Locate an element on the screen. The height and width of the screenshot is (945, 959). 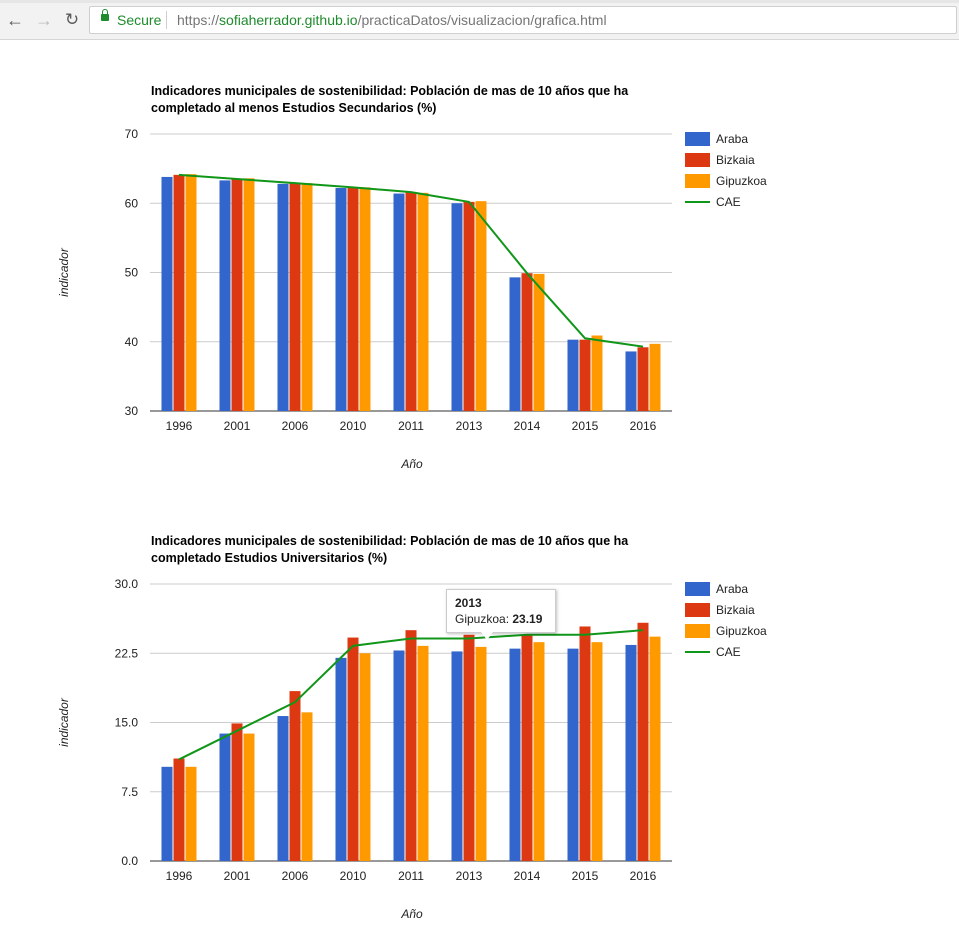
chart2-bar-araba-2013 is located at coordinates (457, 756).